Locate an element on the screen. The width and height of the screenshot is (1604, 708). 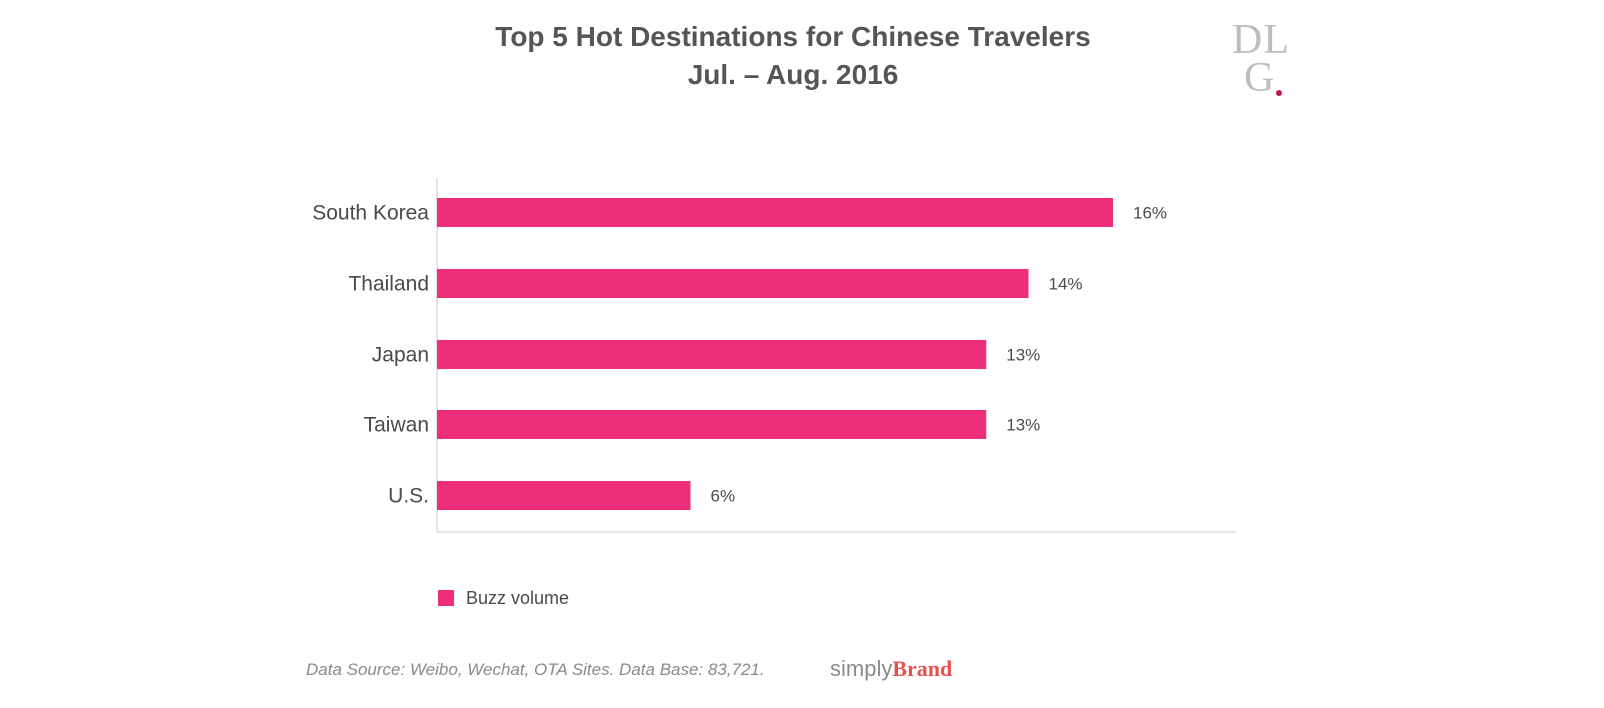
legend-label: Buzz volume is located at coordinates (518, 597).